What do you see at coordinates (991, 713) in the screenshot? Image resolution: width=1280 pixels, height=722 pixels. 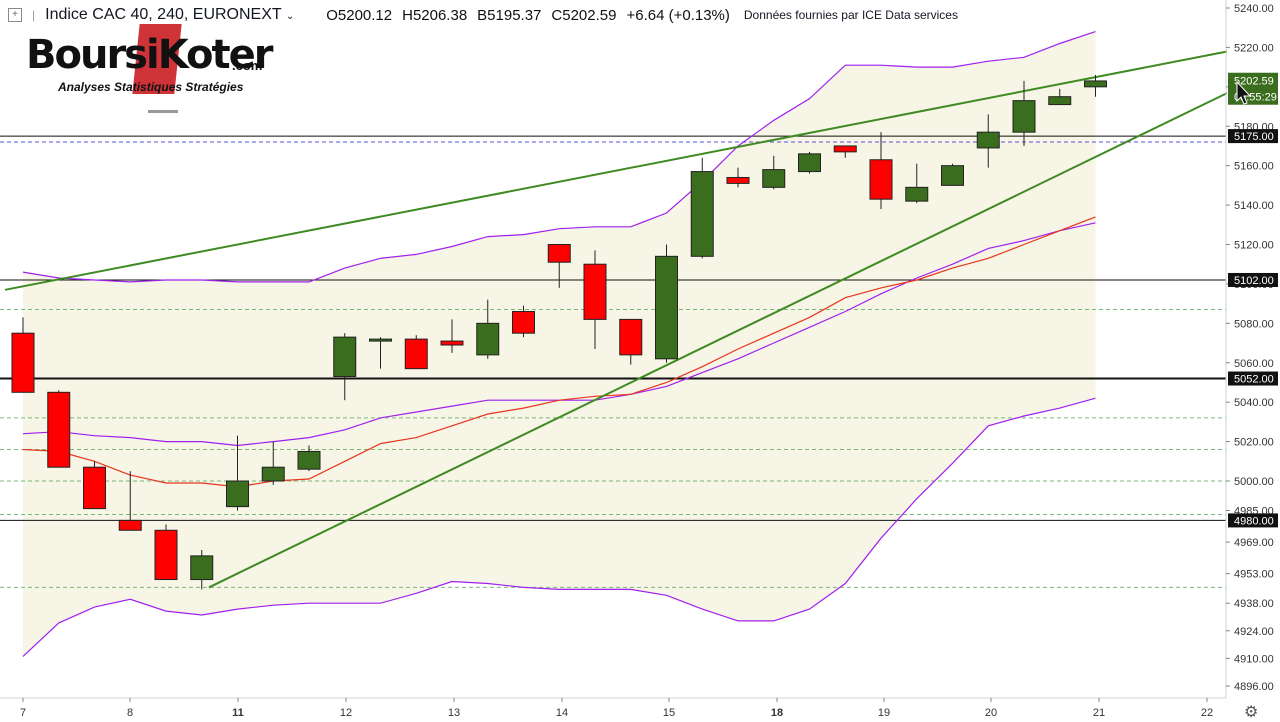 I see `time-tick-label: 20` at bounding box center [991, 713].